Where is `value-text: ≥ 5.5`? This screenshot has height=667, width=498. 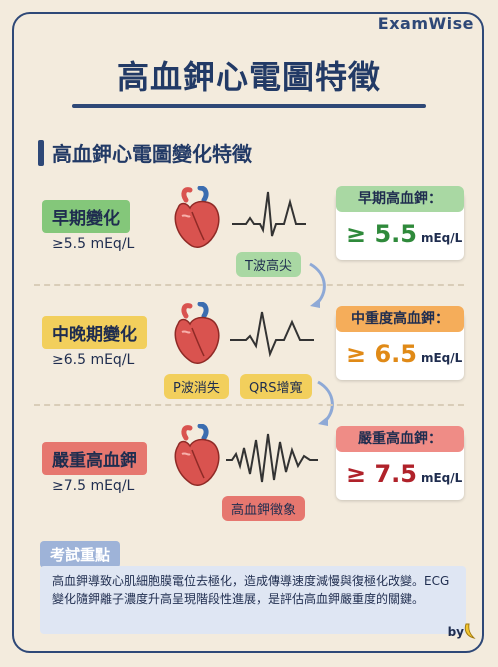 value-text: ≥ 5.5 is located at coordinates (381, 234).